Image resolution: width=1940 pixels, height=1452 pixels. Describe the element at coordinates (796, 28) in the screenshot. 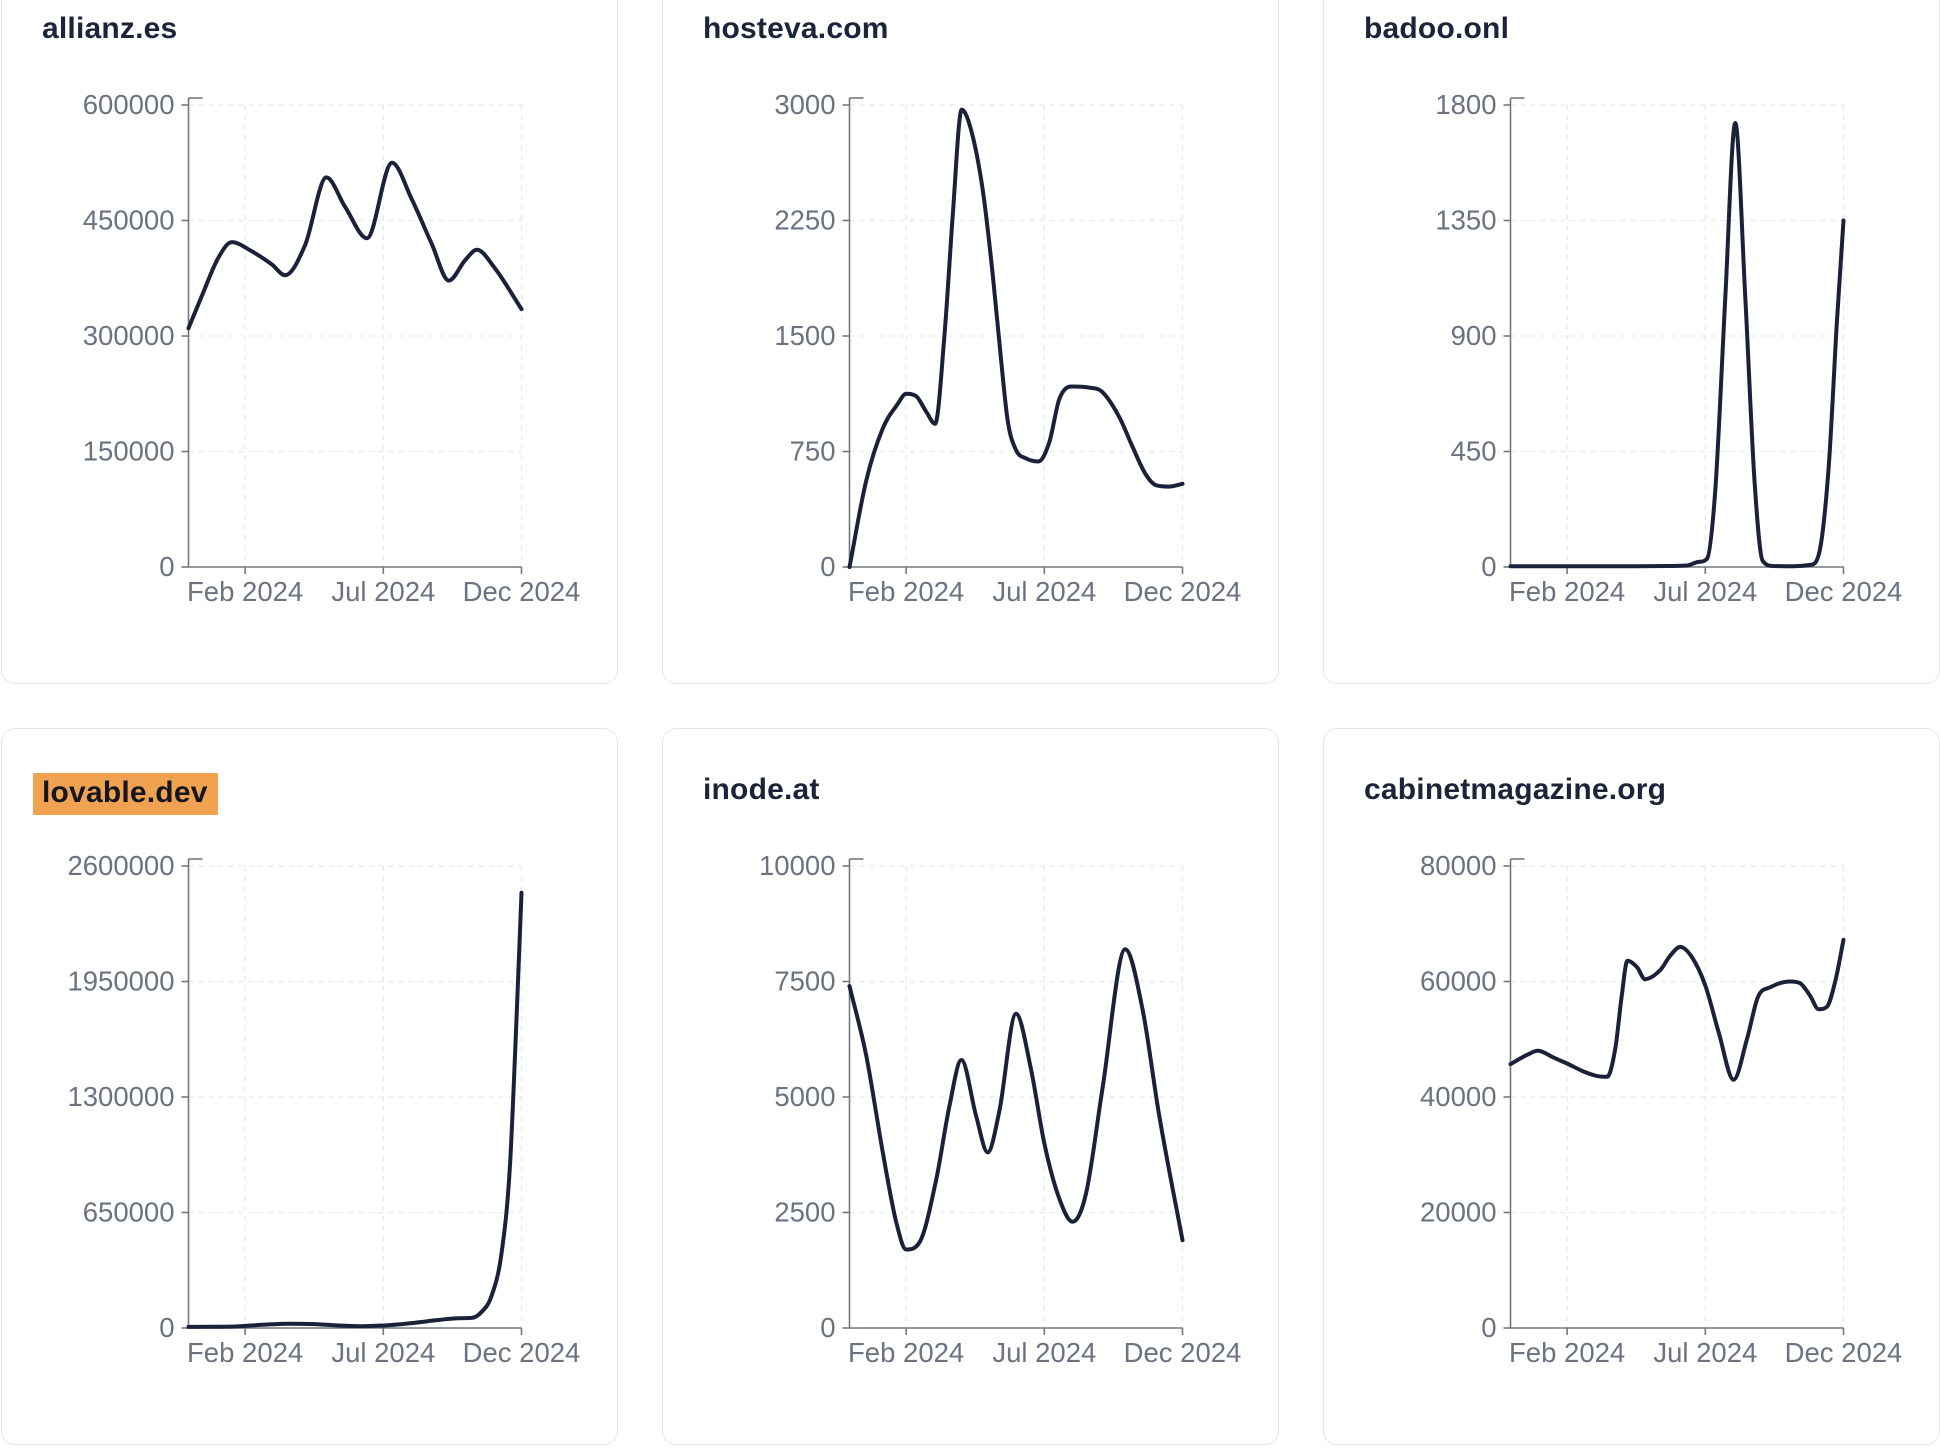

I see `domain-title: hosteva.com` at that location.